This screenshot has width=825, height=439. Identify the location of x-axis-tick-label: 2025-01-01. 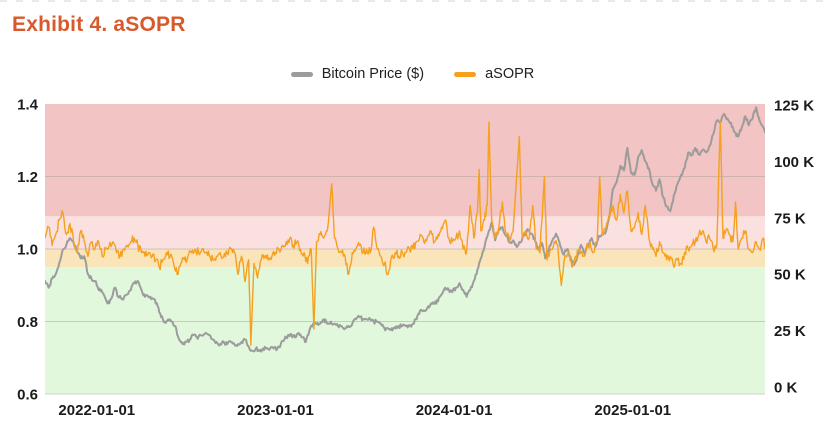
(632, 410).